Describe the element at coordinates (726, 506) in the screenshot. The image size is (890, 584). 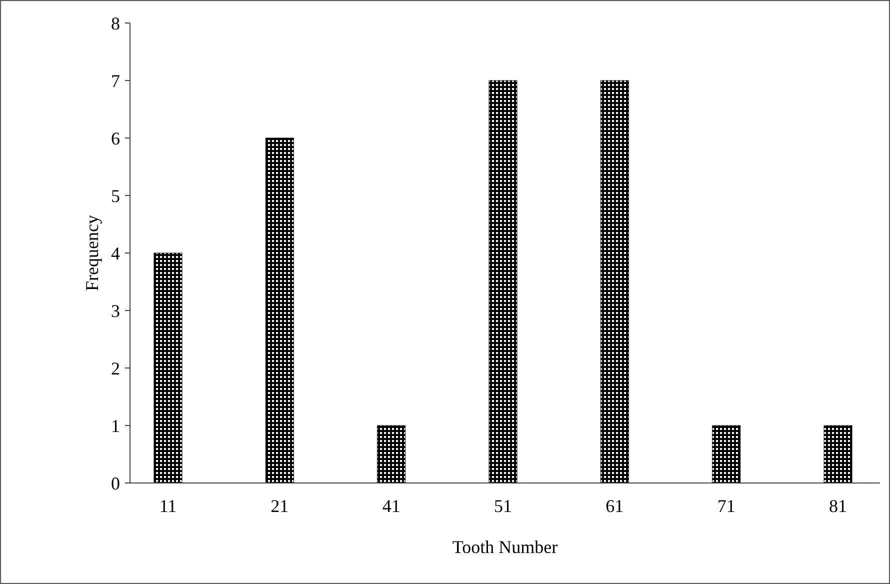
I see `x-tick-label: 71` at that location.